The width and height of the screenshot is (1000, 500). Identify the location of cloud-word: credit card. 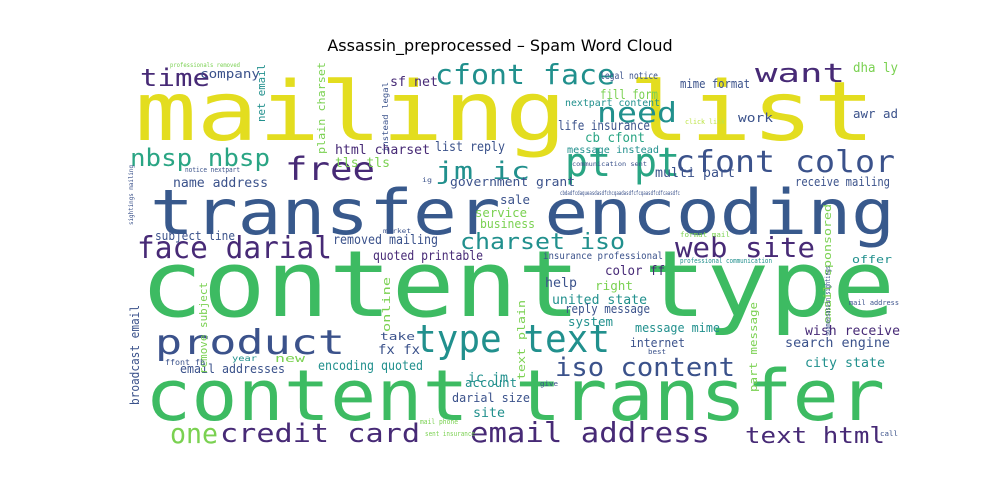
(320, 434).